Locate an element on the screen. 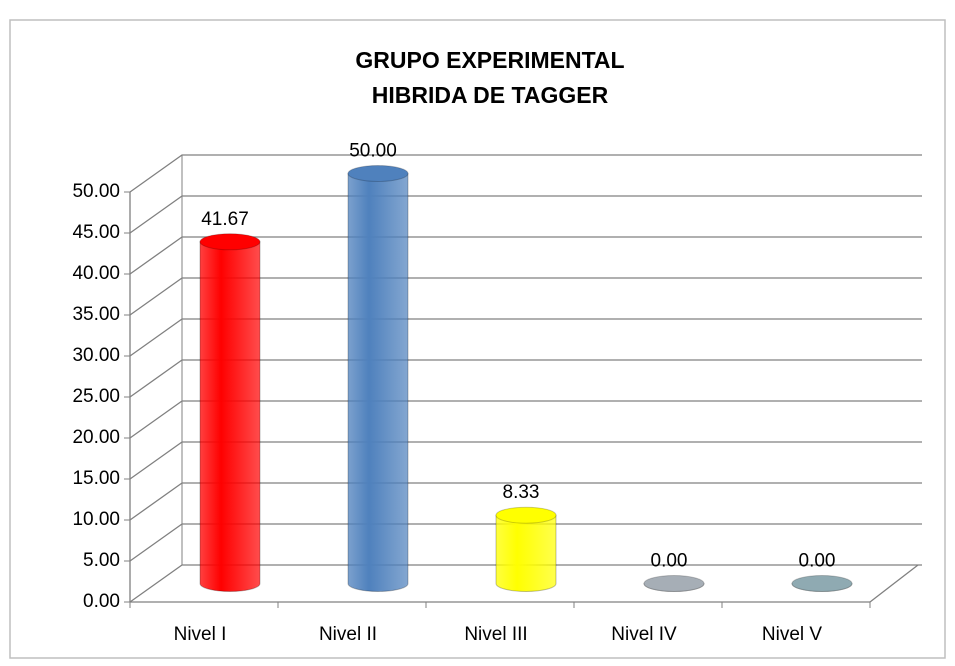  y-tick-label: 35.00 is located at coordinates (96, 314).